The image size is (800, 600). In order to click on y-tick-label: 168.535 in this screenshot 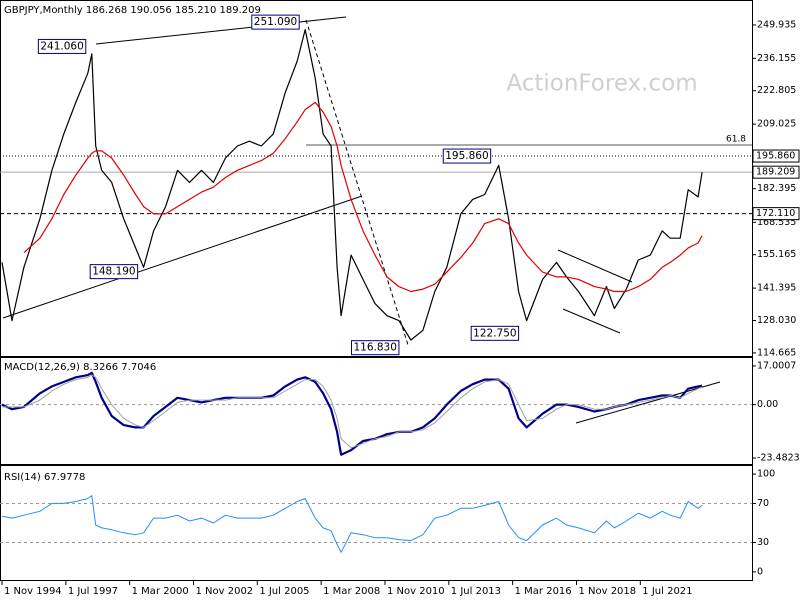, I will do `click(776, 222)`.